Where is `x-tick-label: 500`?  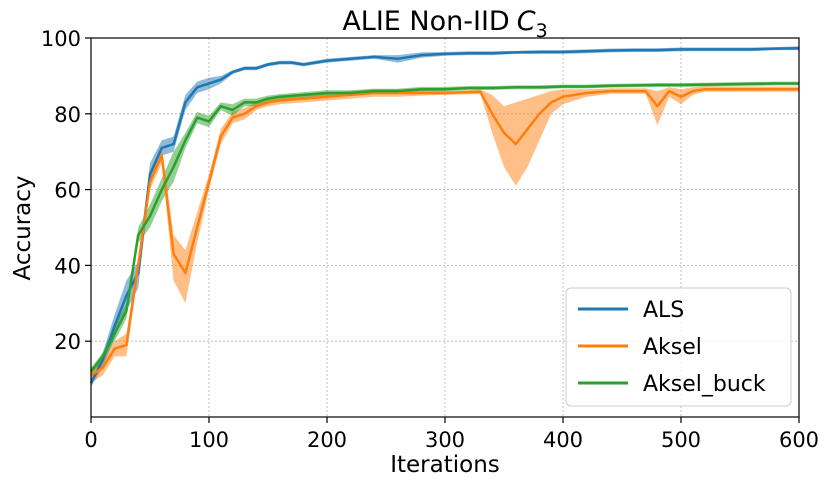 x-tick-label: 500 is located at coordinates (681, 440).